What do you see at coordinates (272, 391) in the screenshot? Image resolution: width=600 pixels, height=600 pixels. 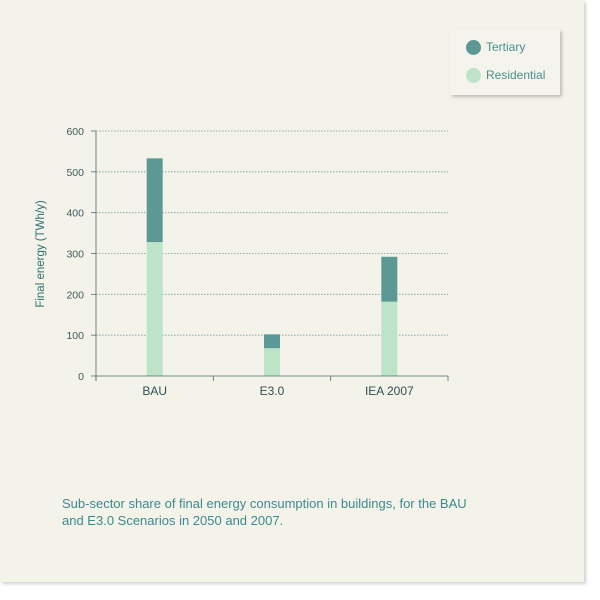 I see `x-category-label: E3.0` at bounding box center [272, 391].